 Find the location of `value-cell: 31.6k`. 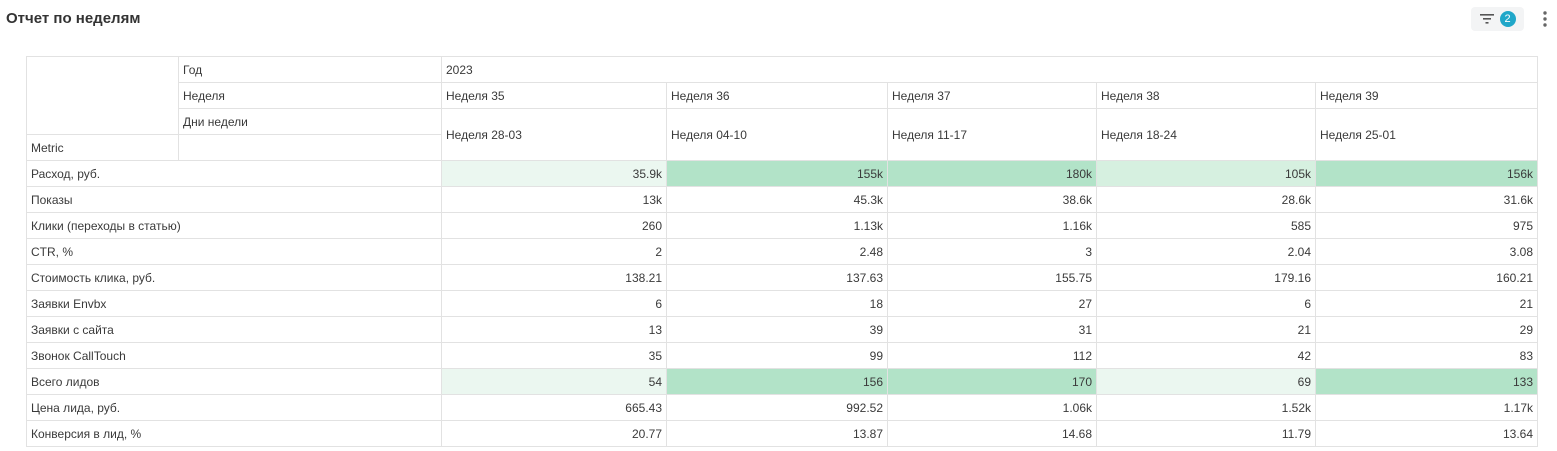

value-cell: 31.6k is located at coordinates (1426, 199).